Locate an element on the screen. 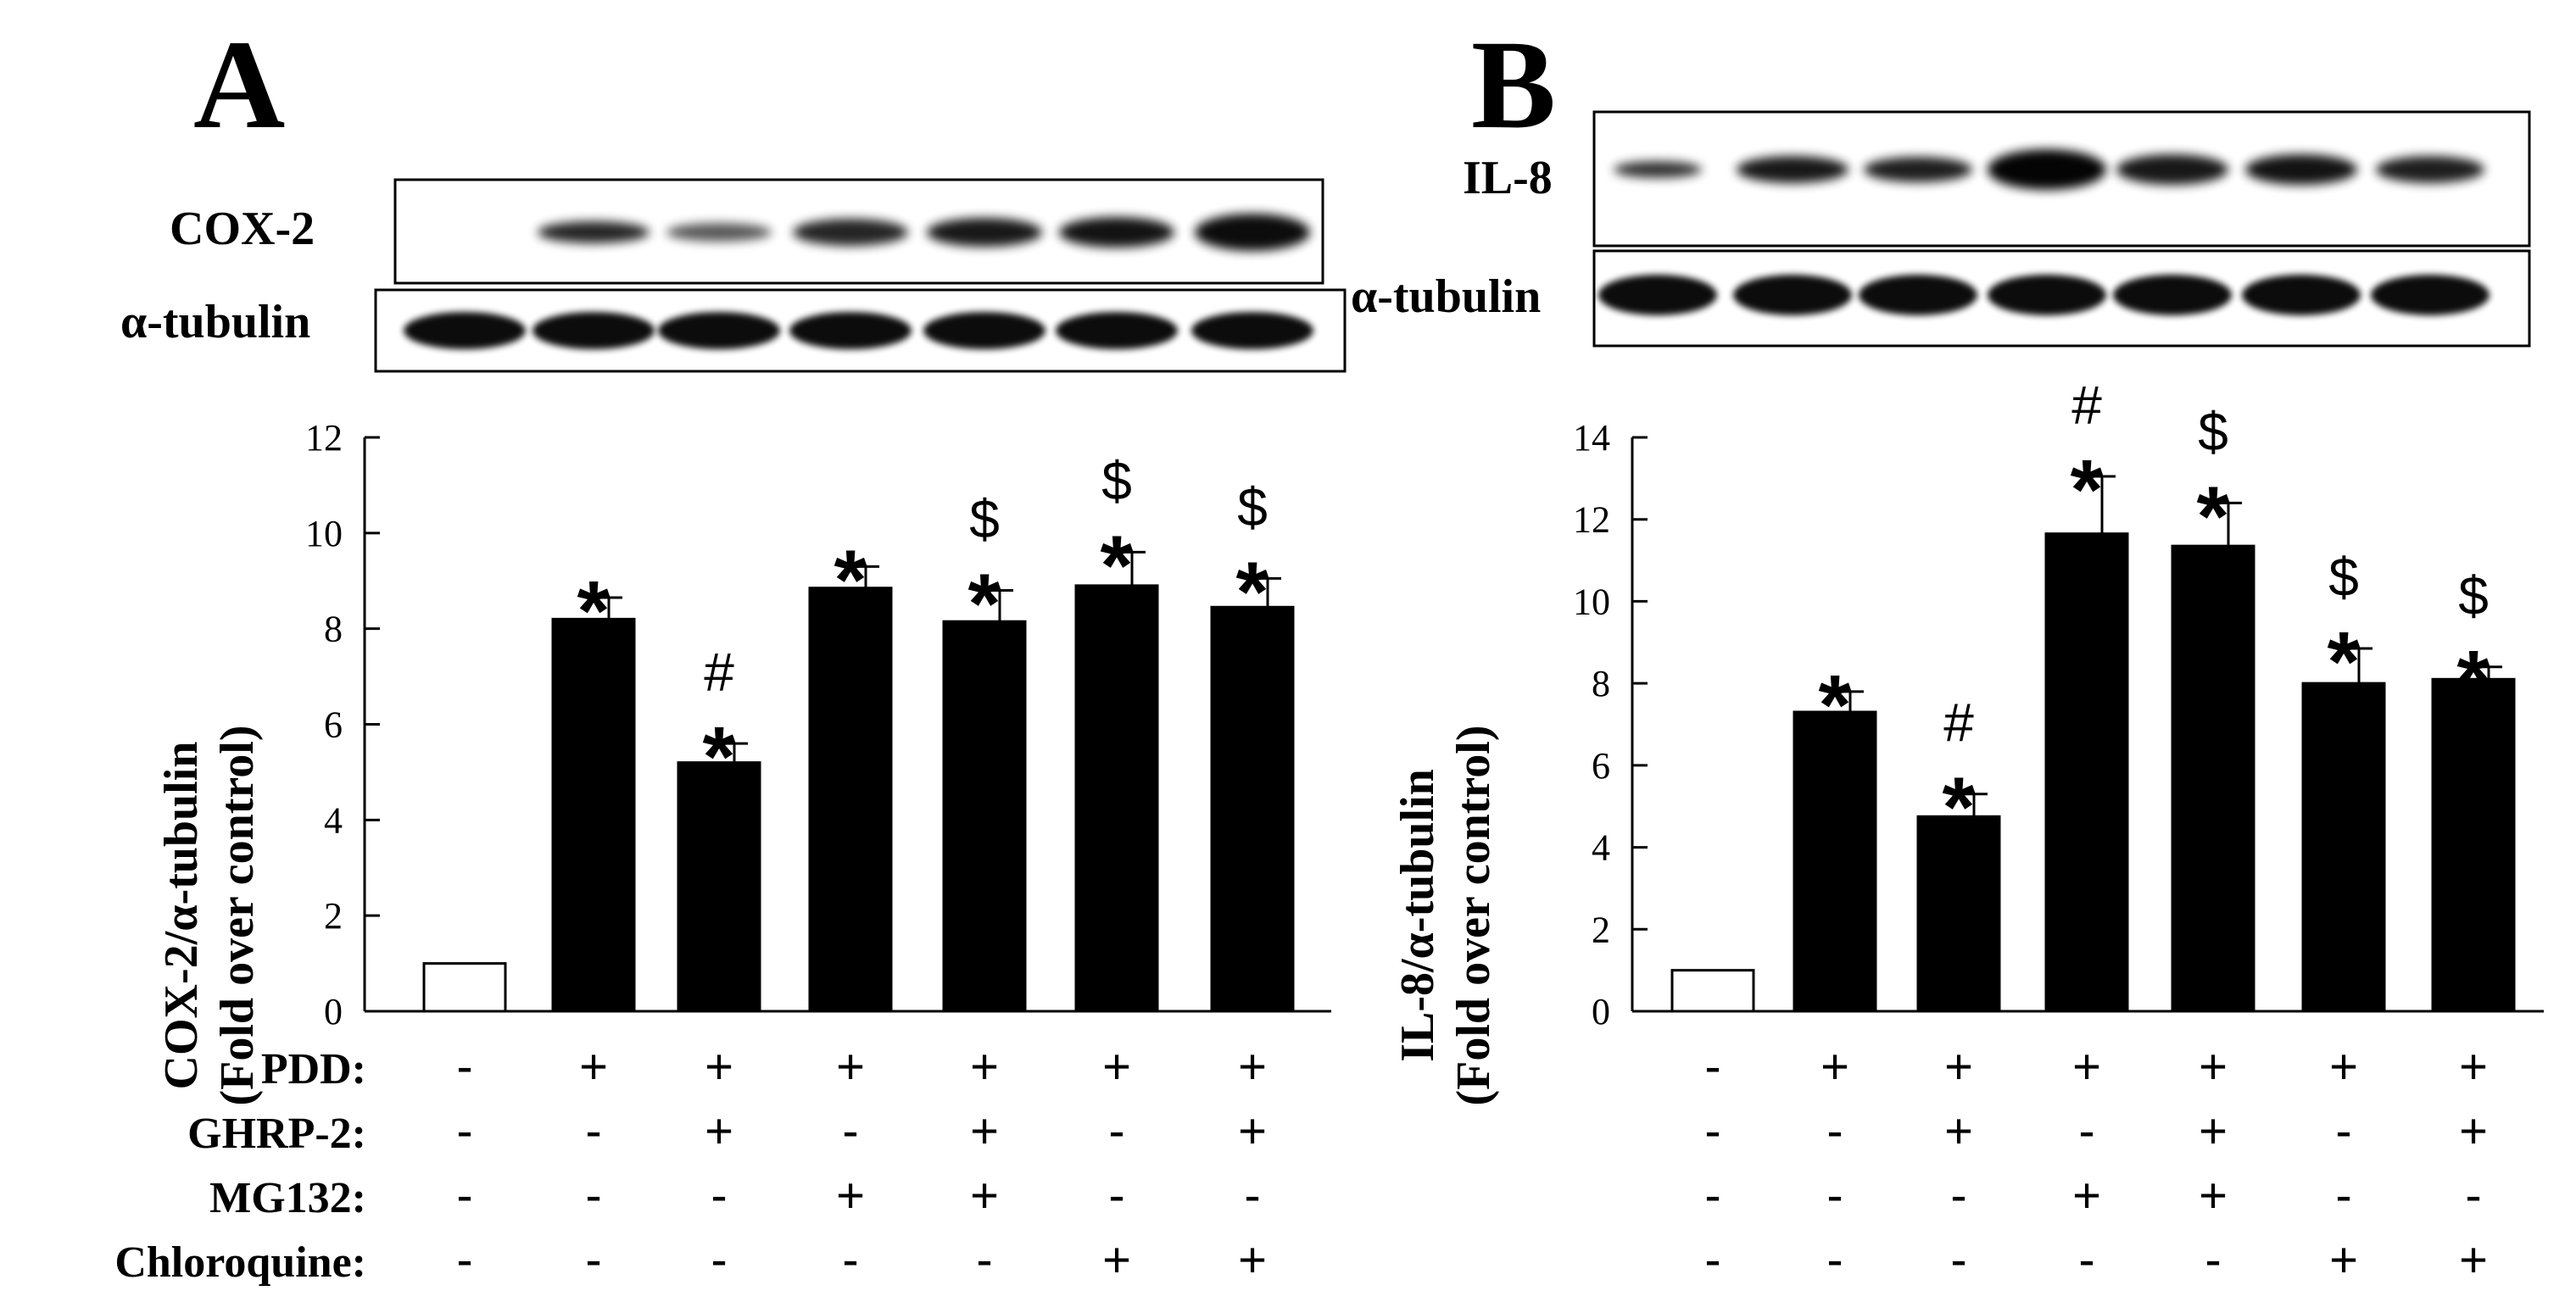  panel-a-significance-dollar-6: $ is located at coordinates (1116, 480).